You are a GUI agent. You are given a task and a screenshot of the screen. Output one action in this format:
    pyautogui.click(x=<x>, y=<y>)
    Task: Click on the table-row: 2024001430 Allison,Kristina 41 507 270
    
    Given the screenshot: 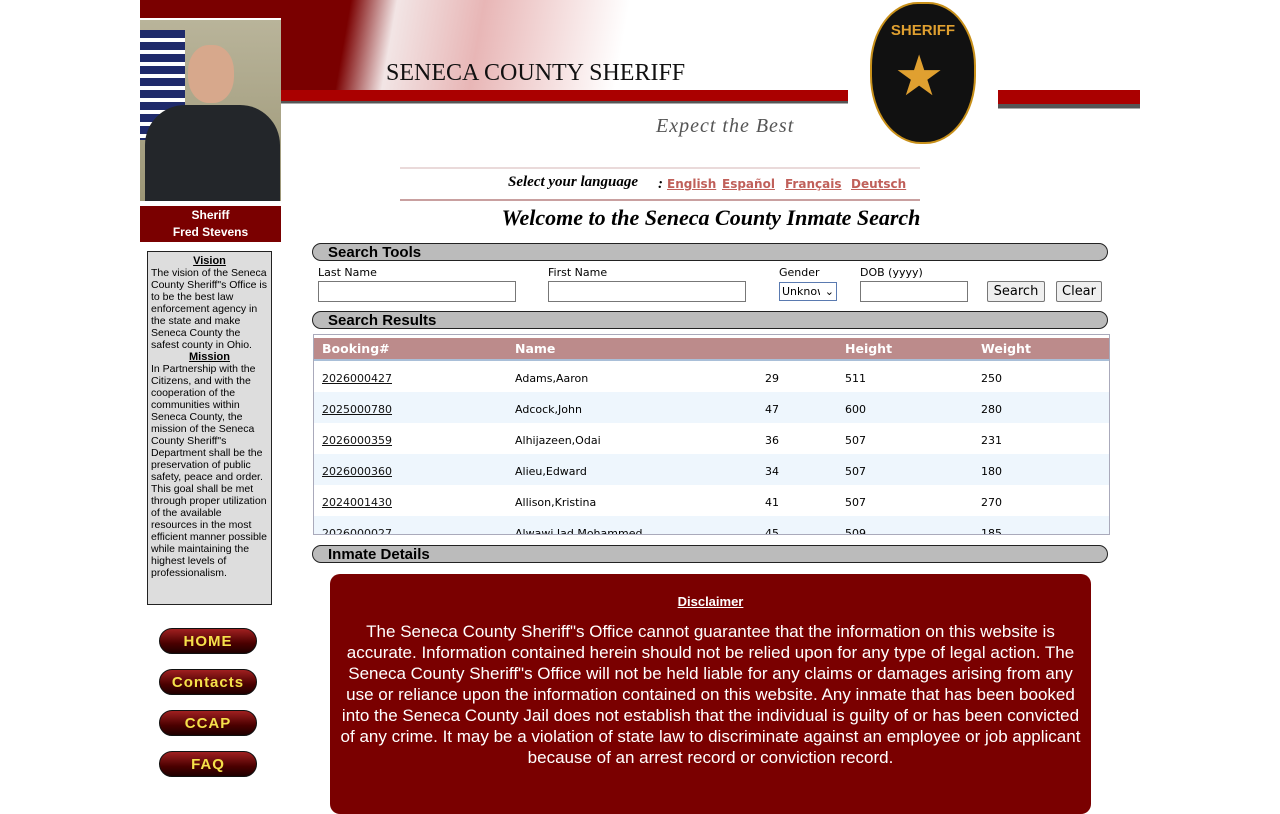 What is the action you would take?
    pyautogui.click(x=711, y=501)
    